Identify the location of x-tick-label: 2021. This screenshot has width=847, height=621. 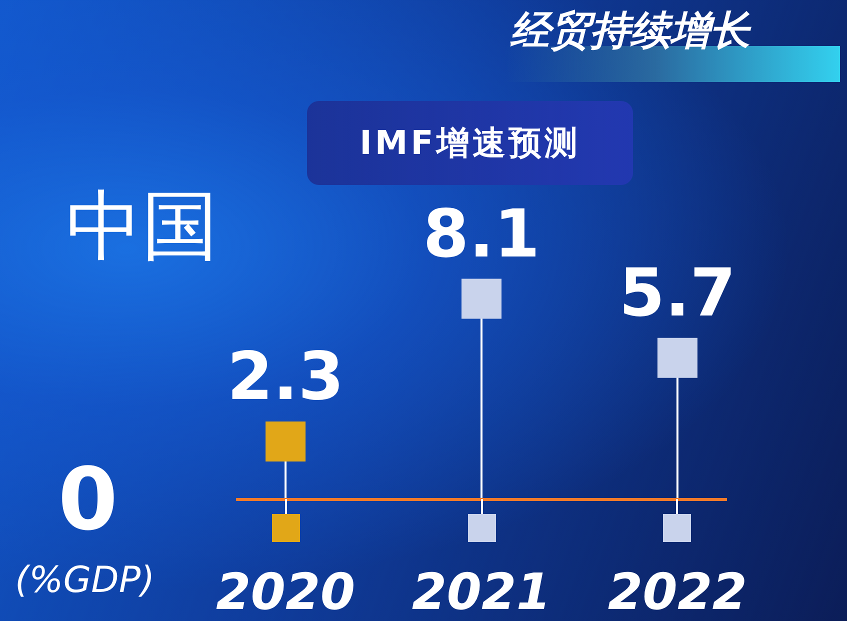
(482, 592).